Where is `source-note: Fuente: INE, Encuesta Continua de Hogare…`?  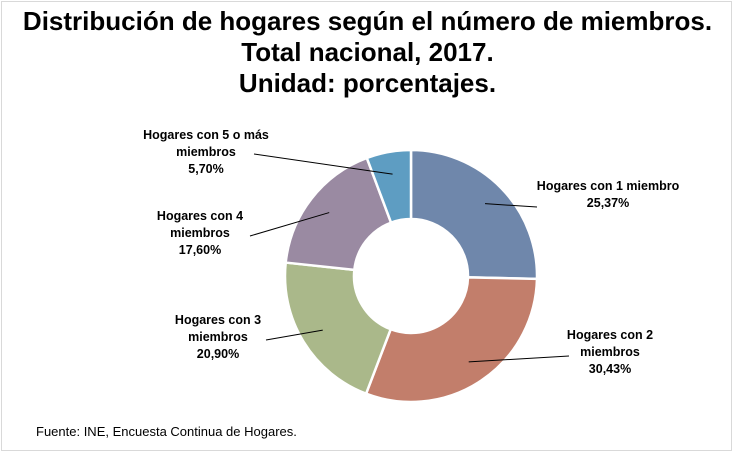
source-note: Fuente: INE, Encuesta Continua de Hogare… is located at coordinates (166, 431).